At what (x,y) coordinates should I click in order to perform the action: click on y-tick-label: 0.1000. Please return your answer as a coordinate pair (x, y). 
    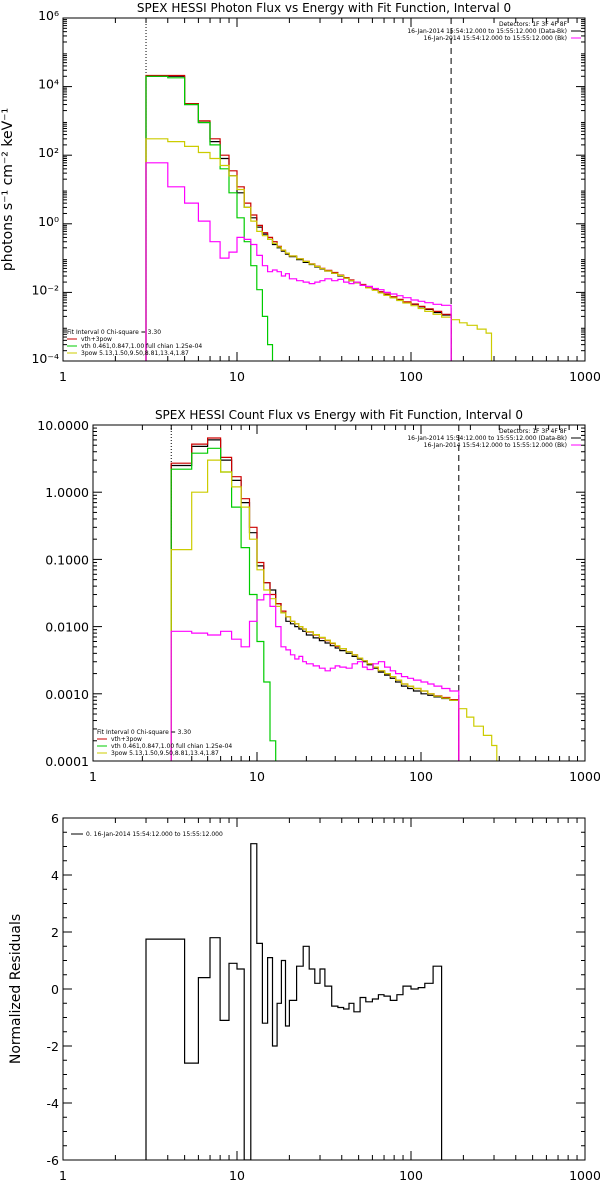
    Looking at the image, I should click on (67, 559).